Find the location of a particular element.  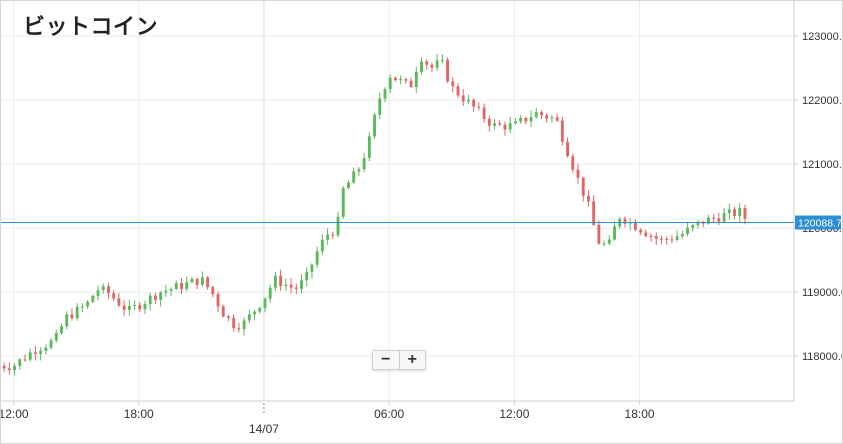

y-tick-label: 122000.0 is located at coordinates (822, 101).